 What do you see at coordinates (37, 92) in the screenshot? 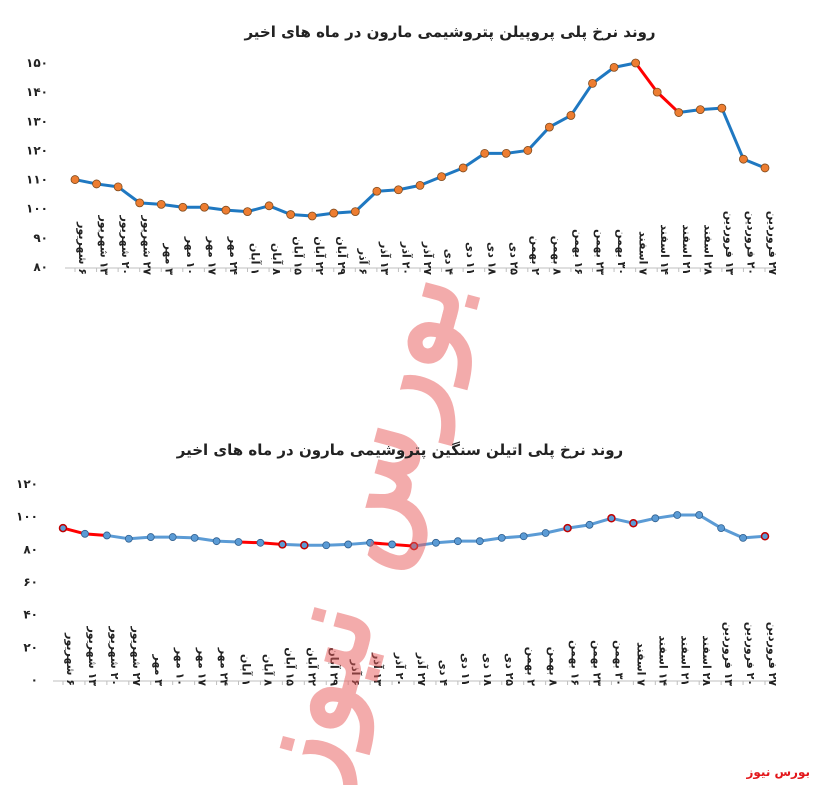
I see `y-tick-label: ۱۴۰` at bounding box center [37, 92].